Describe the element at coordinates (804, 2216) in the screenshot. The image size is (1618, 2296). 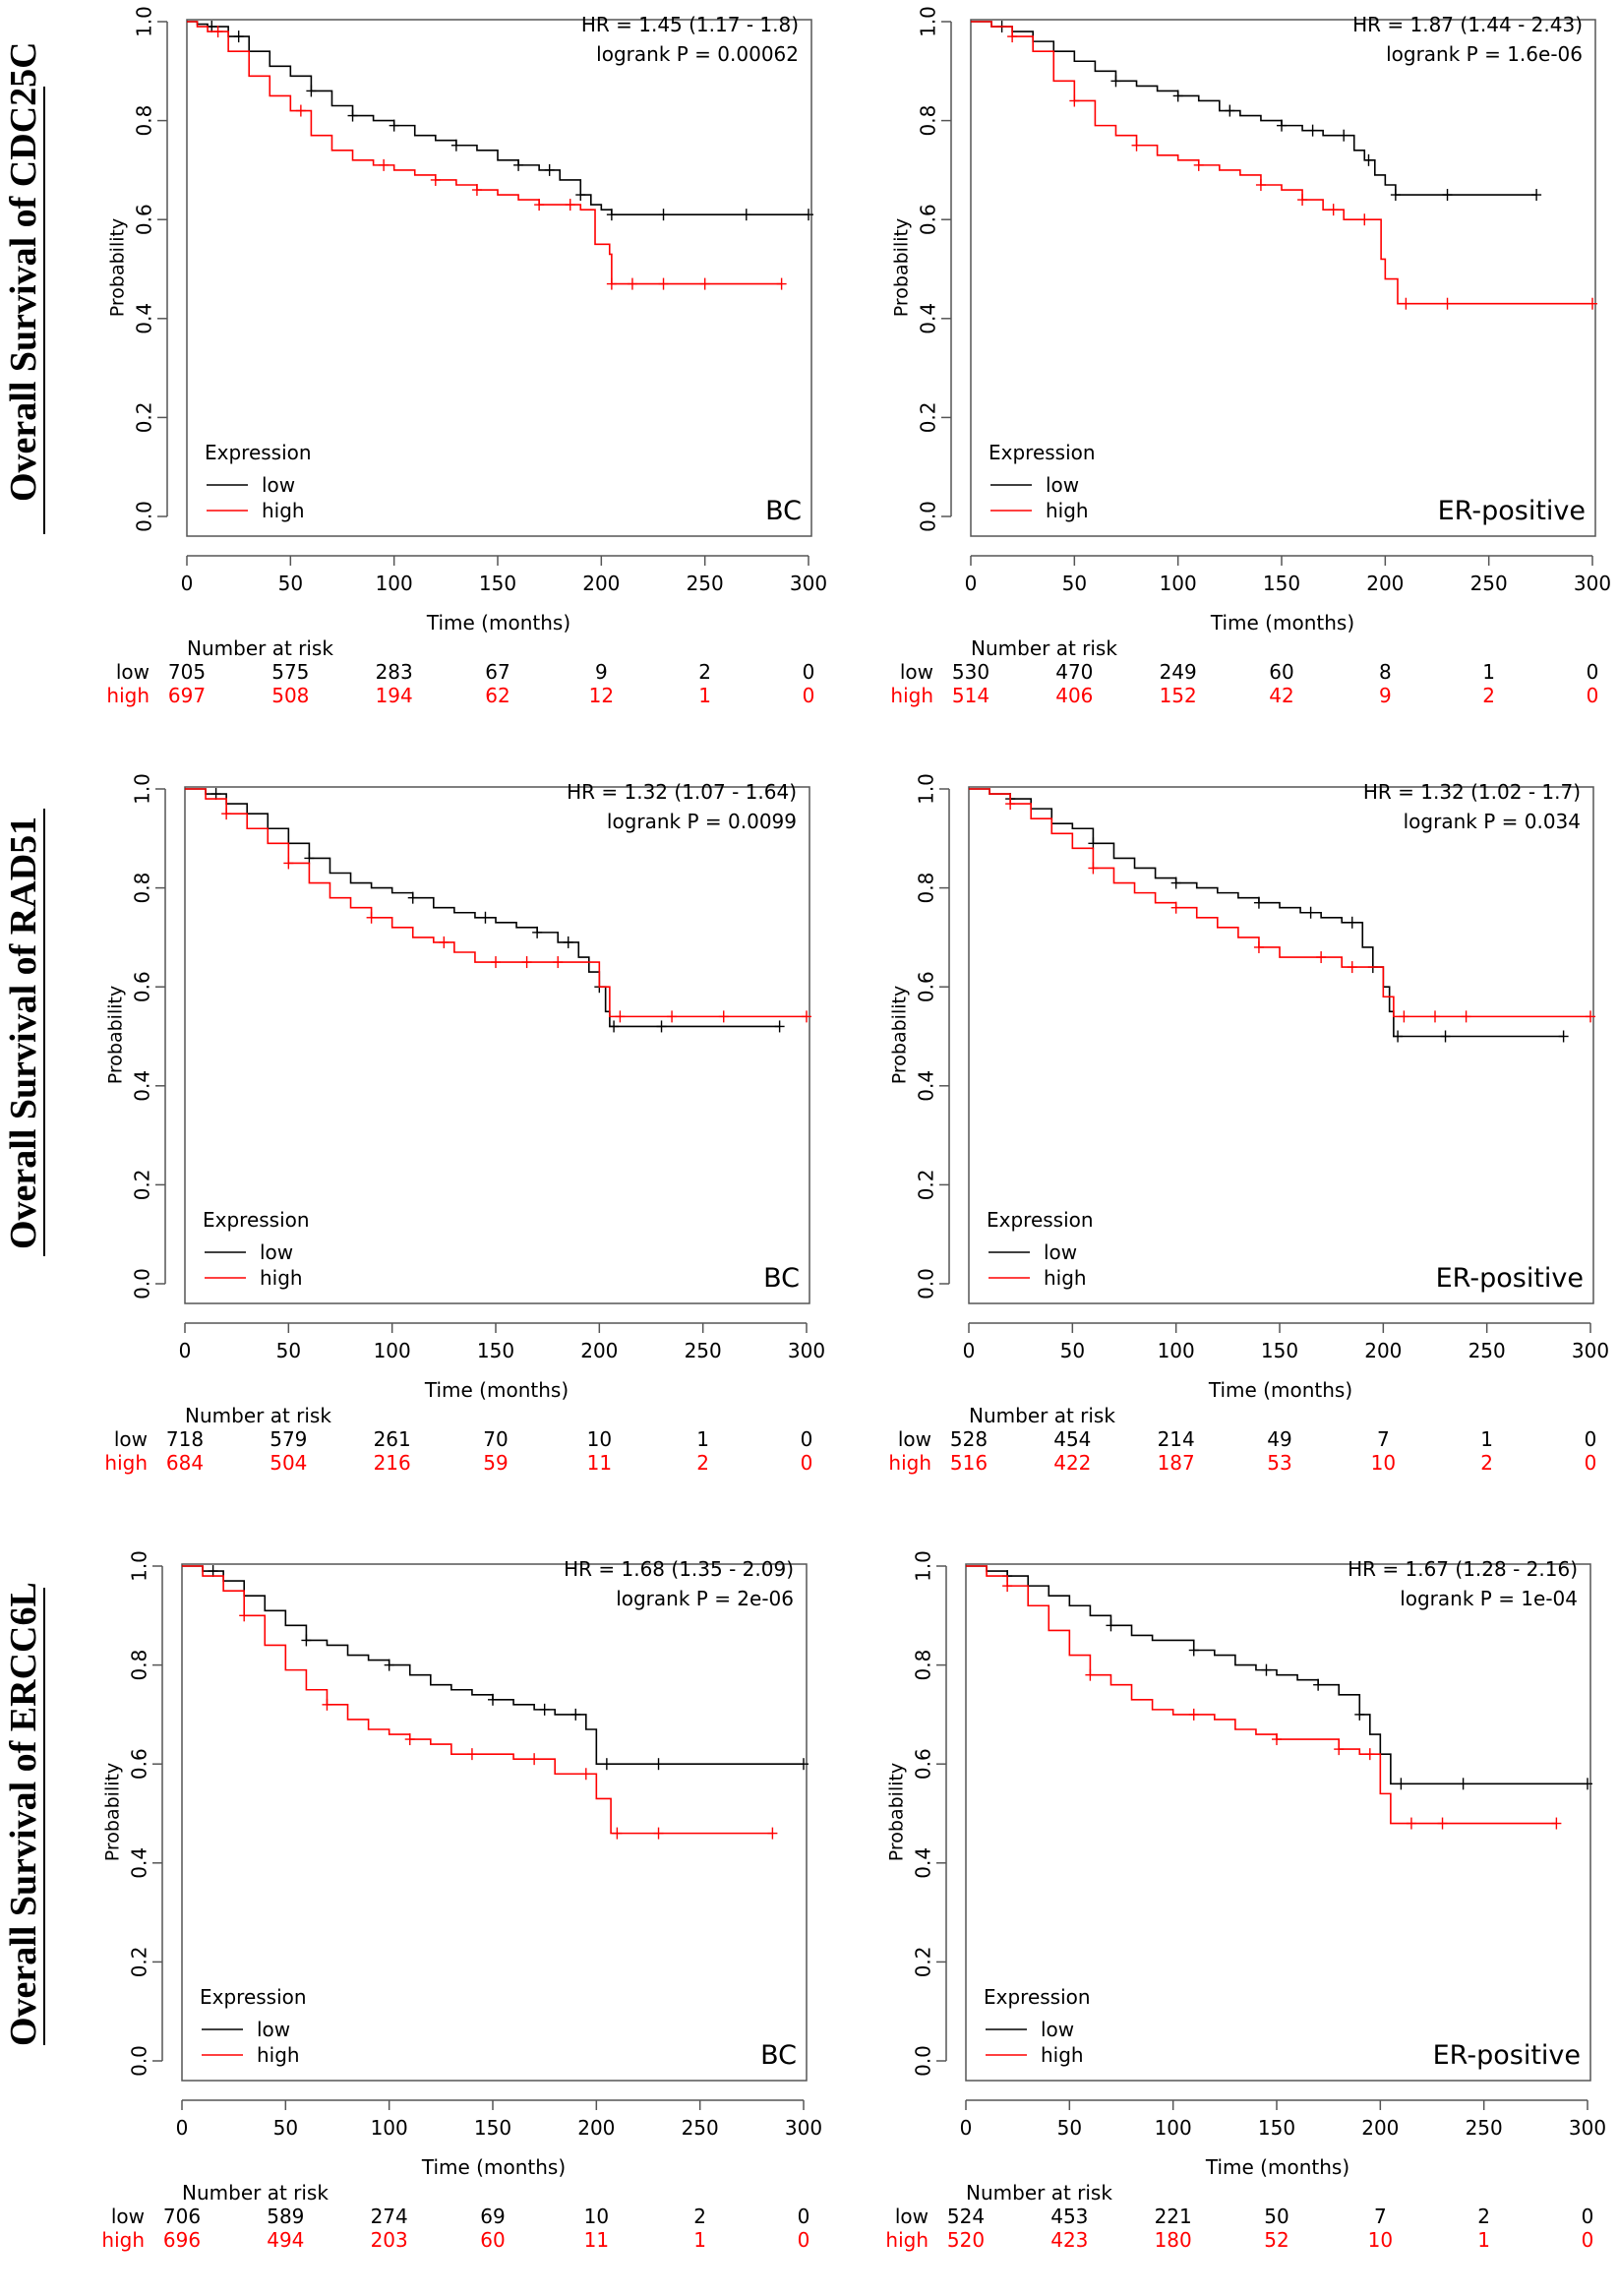
I see `risk-value-low: 0` at that location.